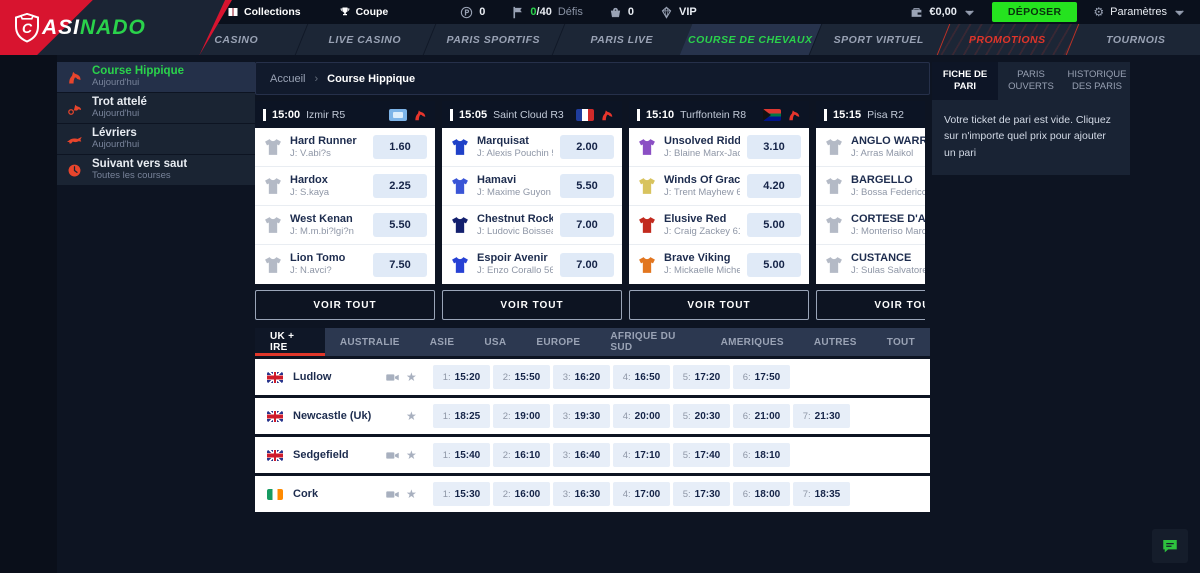 Image resolution: width=1200 pixels, height=573 pixels. What do you see at coordinates (900, 342) in the screenshot?
I see `region-tab-tout: TOUT` at bounding box center [900, 342].